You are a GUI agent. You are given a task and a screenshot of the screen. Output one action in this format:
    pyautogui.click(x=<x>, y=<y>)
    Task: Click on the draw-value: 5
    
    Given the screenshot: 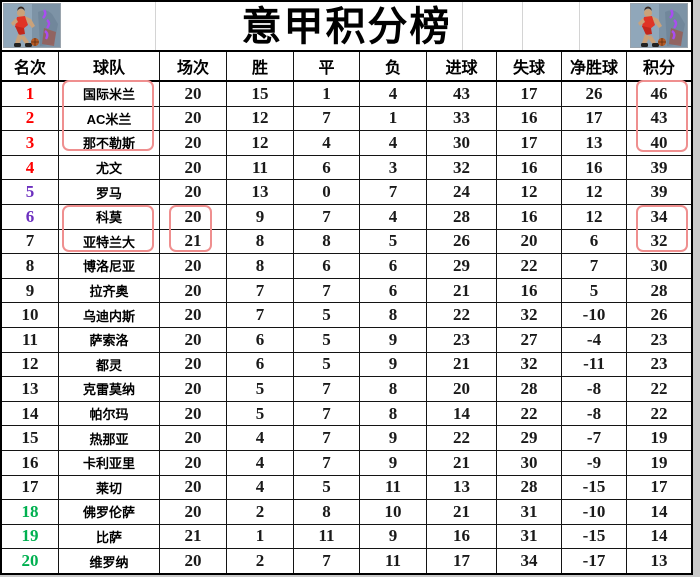 What is the action you would take?
    pyautogui.click(x=326, y=487)
    